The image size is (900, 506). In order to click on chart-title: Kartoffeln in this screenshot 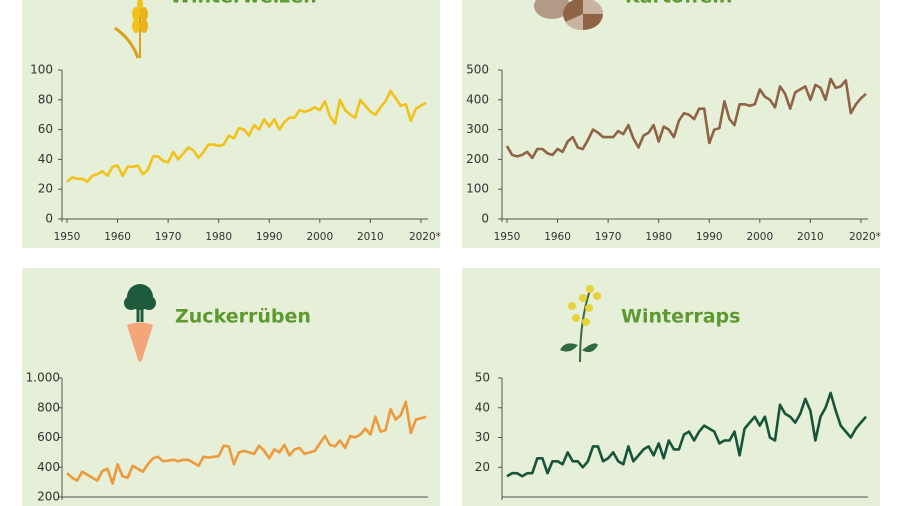, I will do `click(678, 4)`.